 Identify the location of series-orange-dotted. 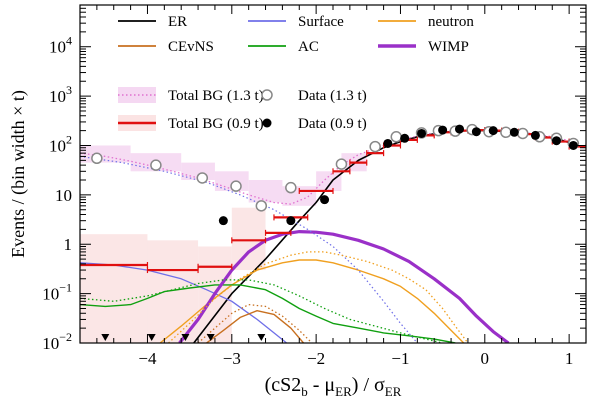
(318, 297).